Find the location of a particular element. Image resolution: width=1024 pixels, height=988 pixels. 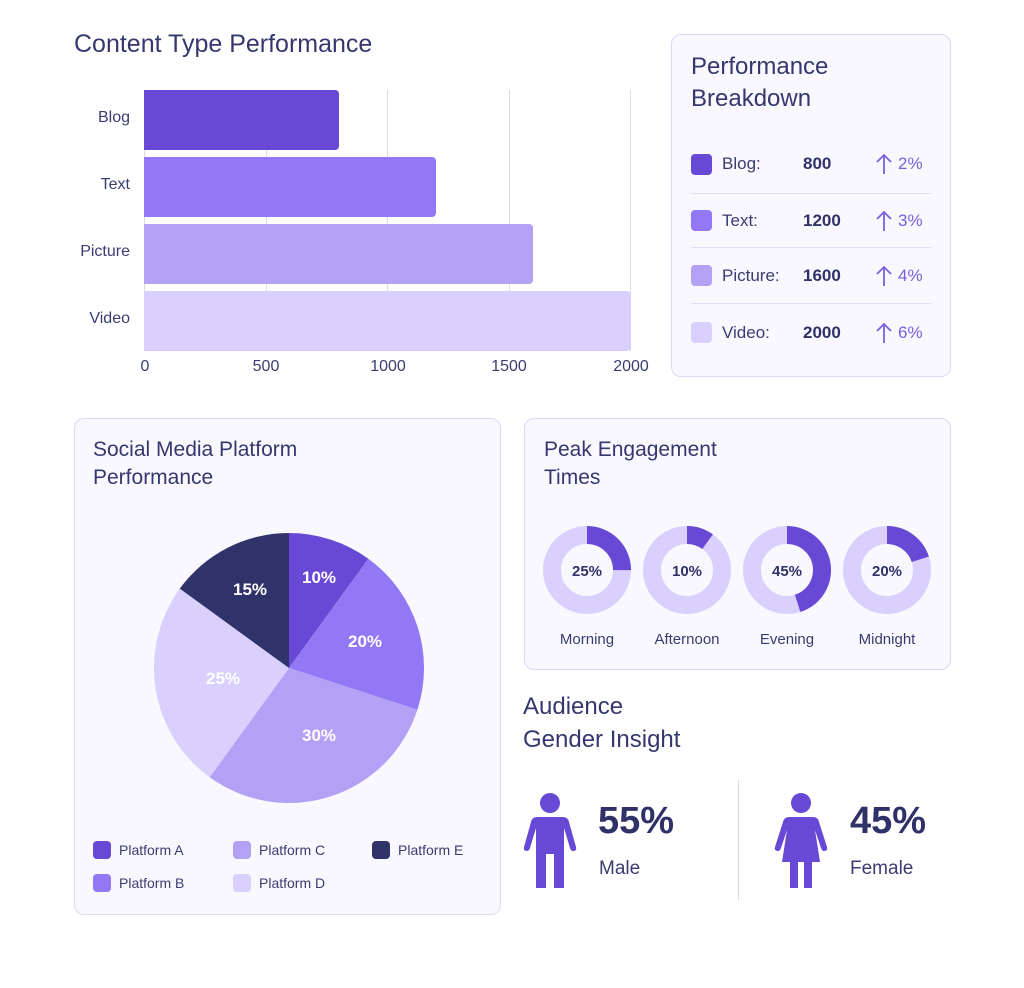

donut-chart: 10% is located at coordinates (687, 570).